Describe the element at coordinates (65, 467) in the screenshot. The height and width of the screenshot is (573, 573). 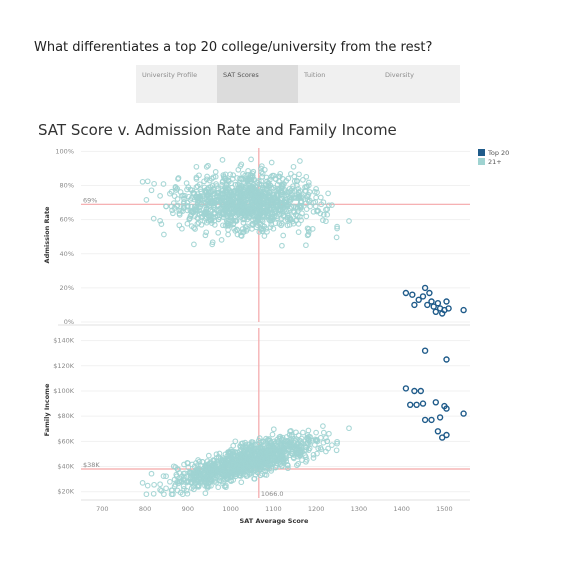
I see `y-tick-label: $40K` at that location.